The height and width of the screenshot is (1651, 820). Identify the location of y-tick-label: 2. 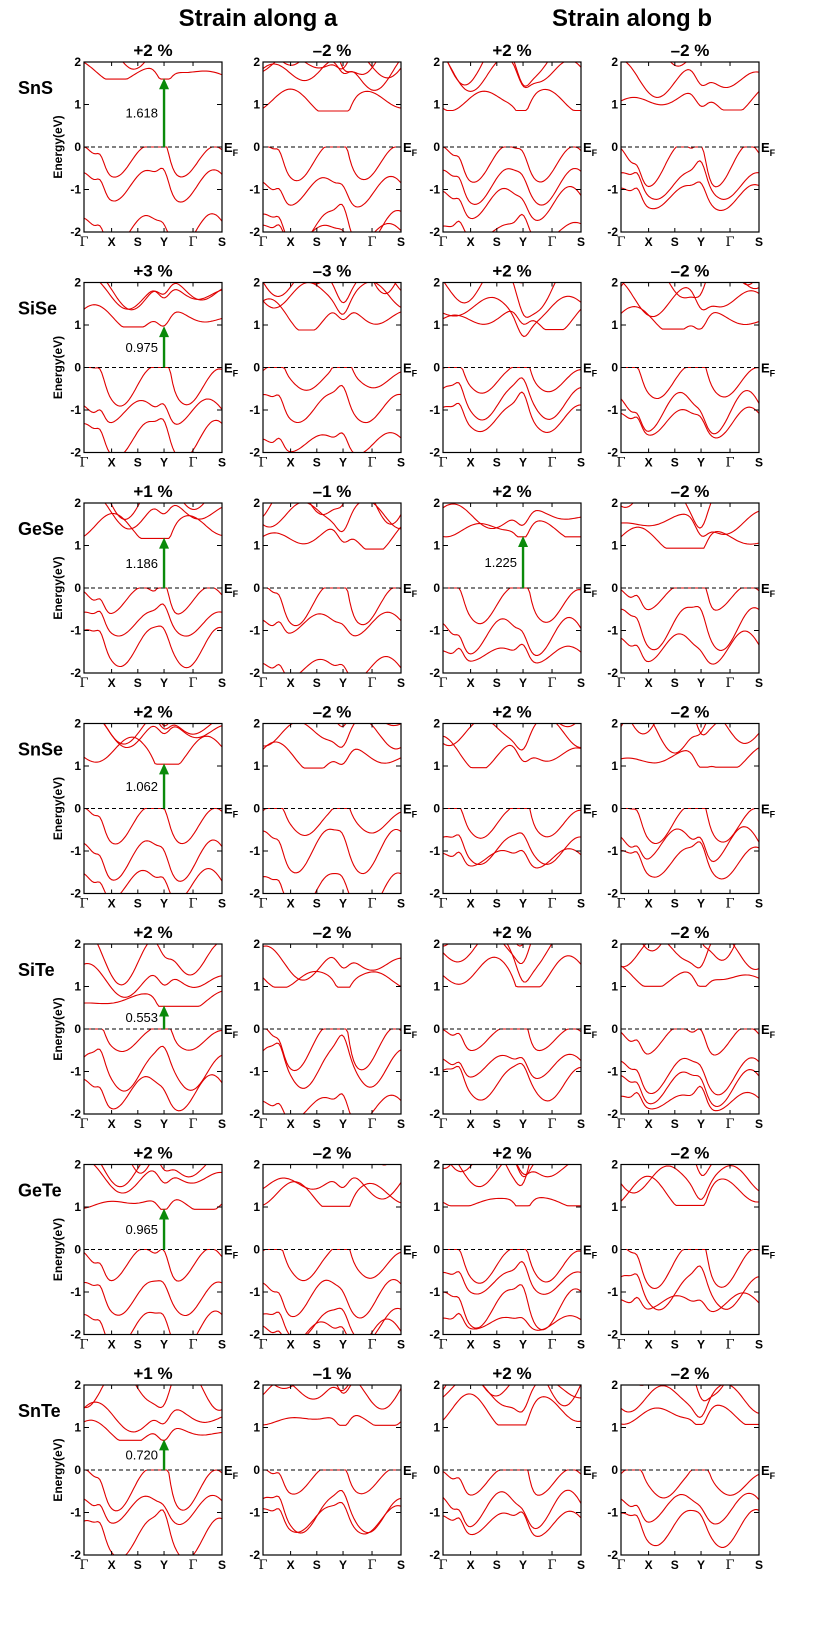
(77, 503).